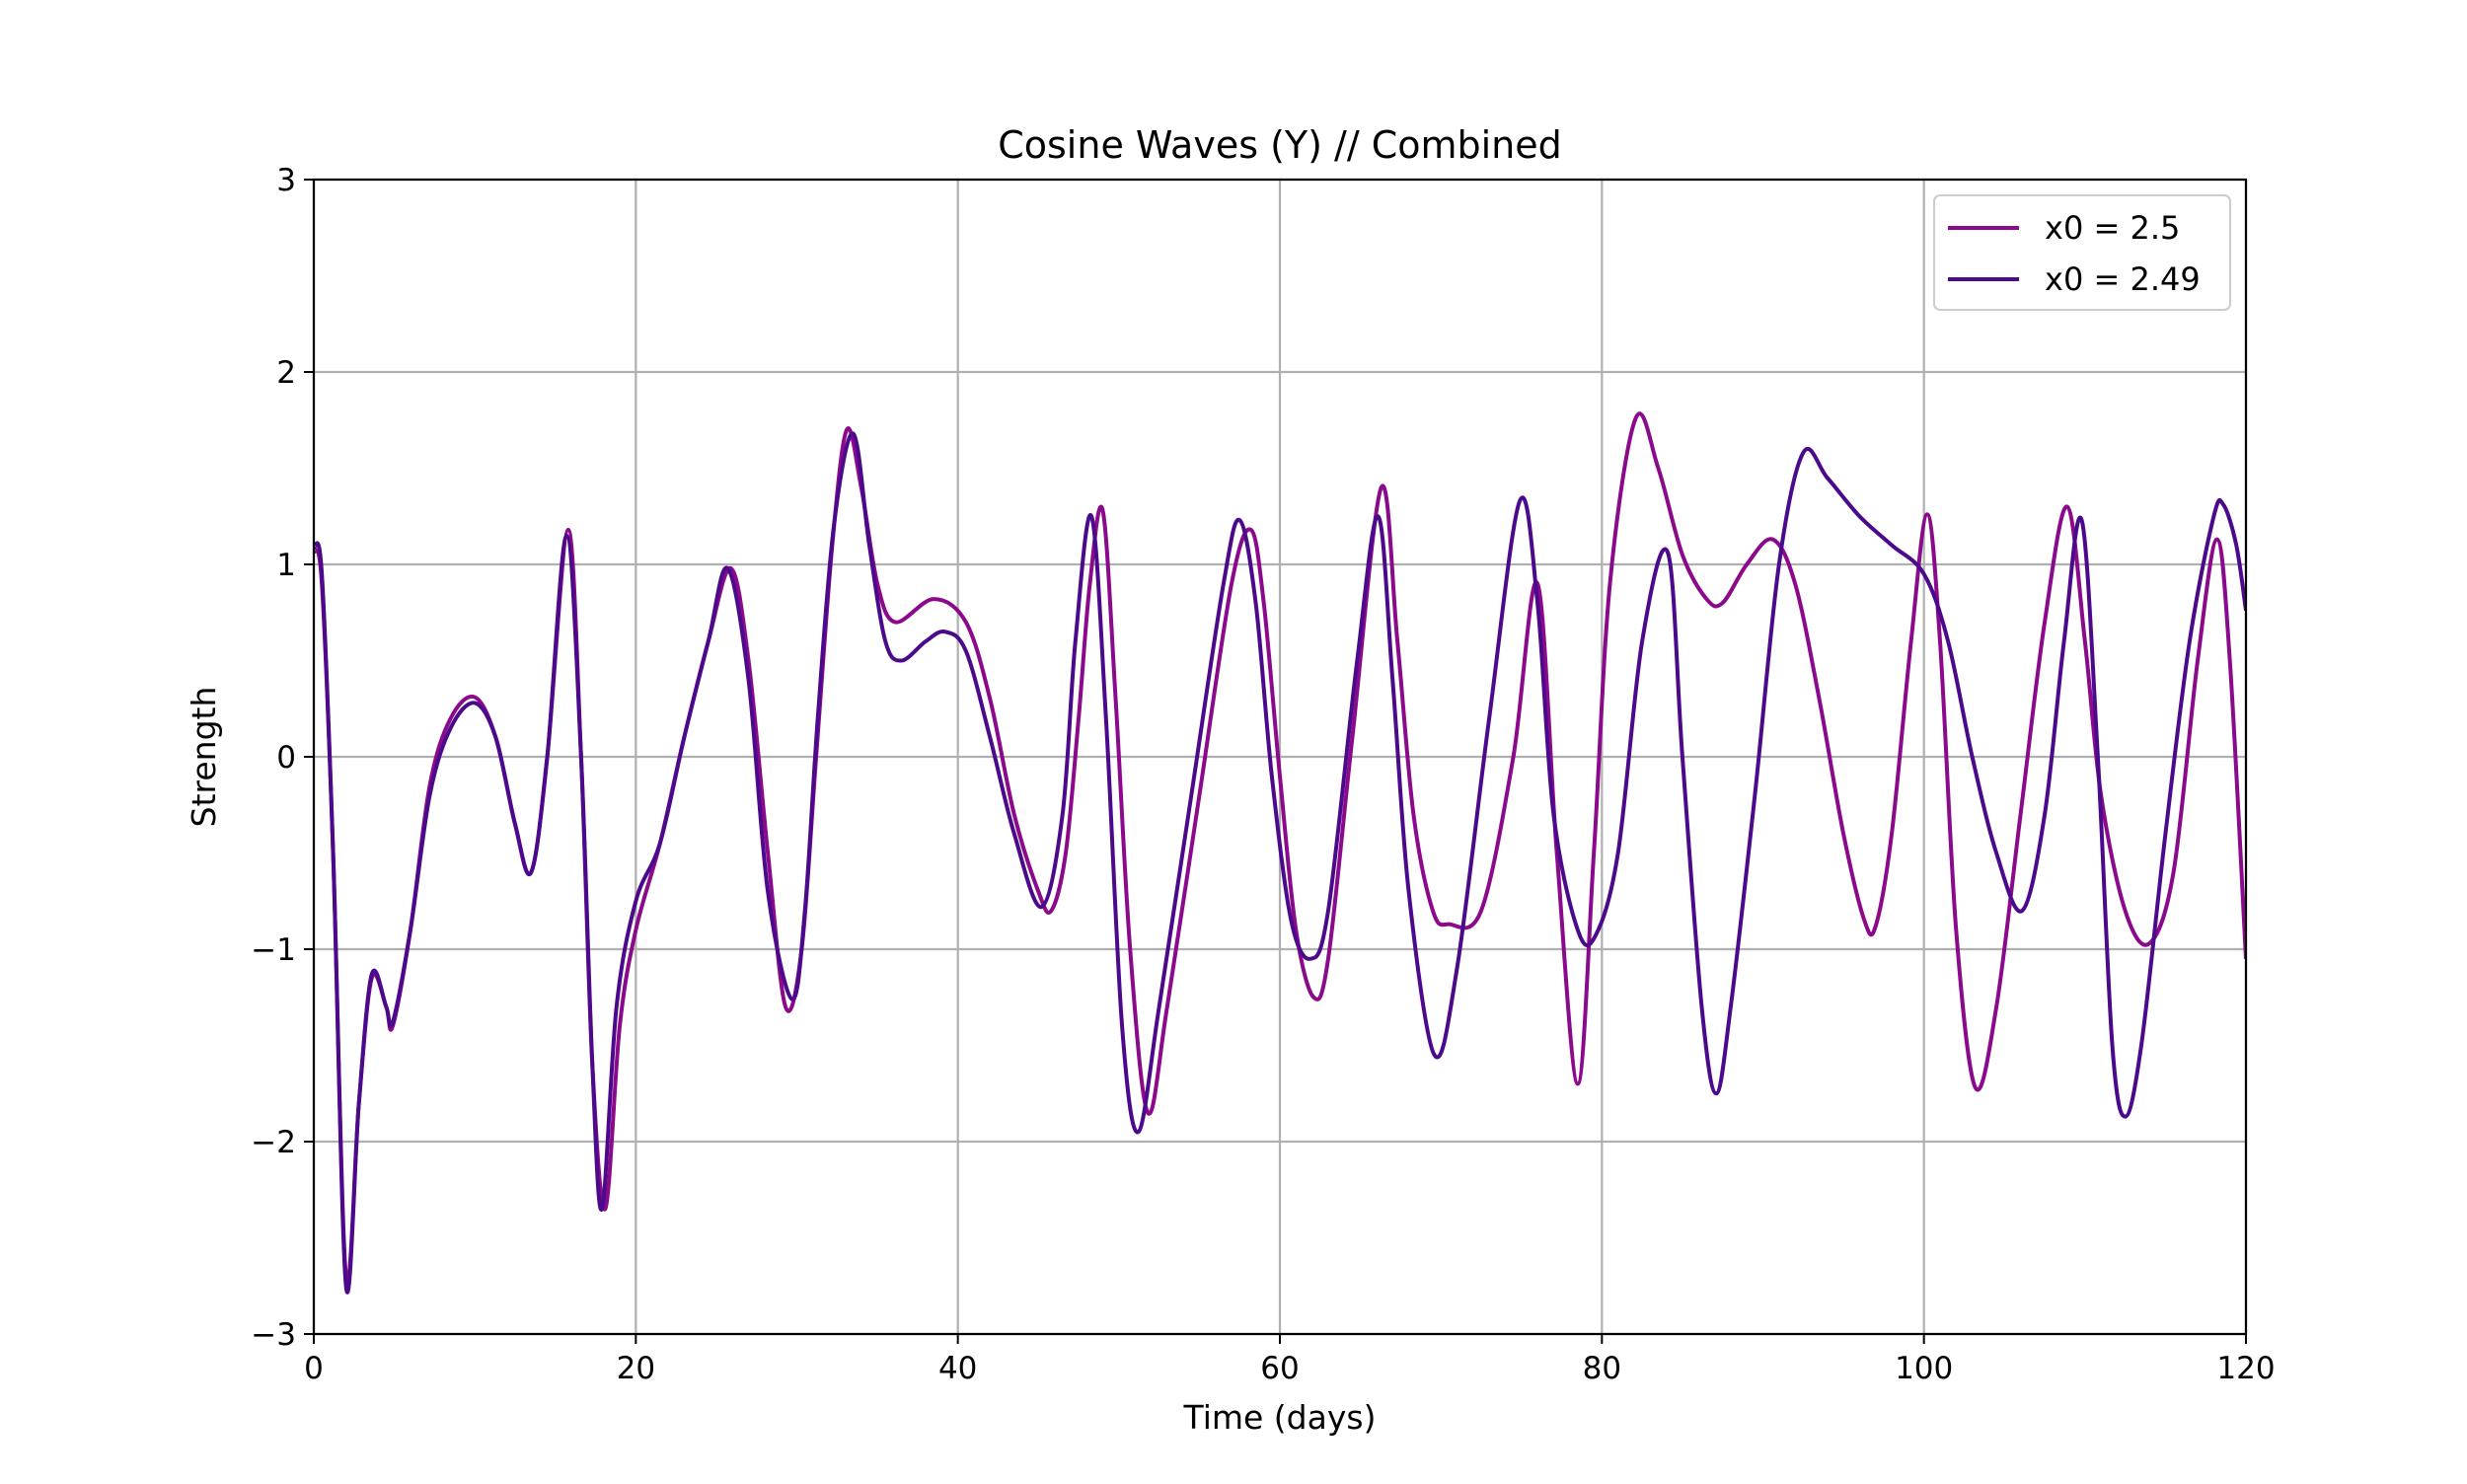 The image size is (2467, 1484). What do you see at coordinates (1279, 1368) in the screenshot?
I see `x-tick-label: 60` at bounding box center [1279, 1368].